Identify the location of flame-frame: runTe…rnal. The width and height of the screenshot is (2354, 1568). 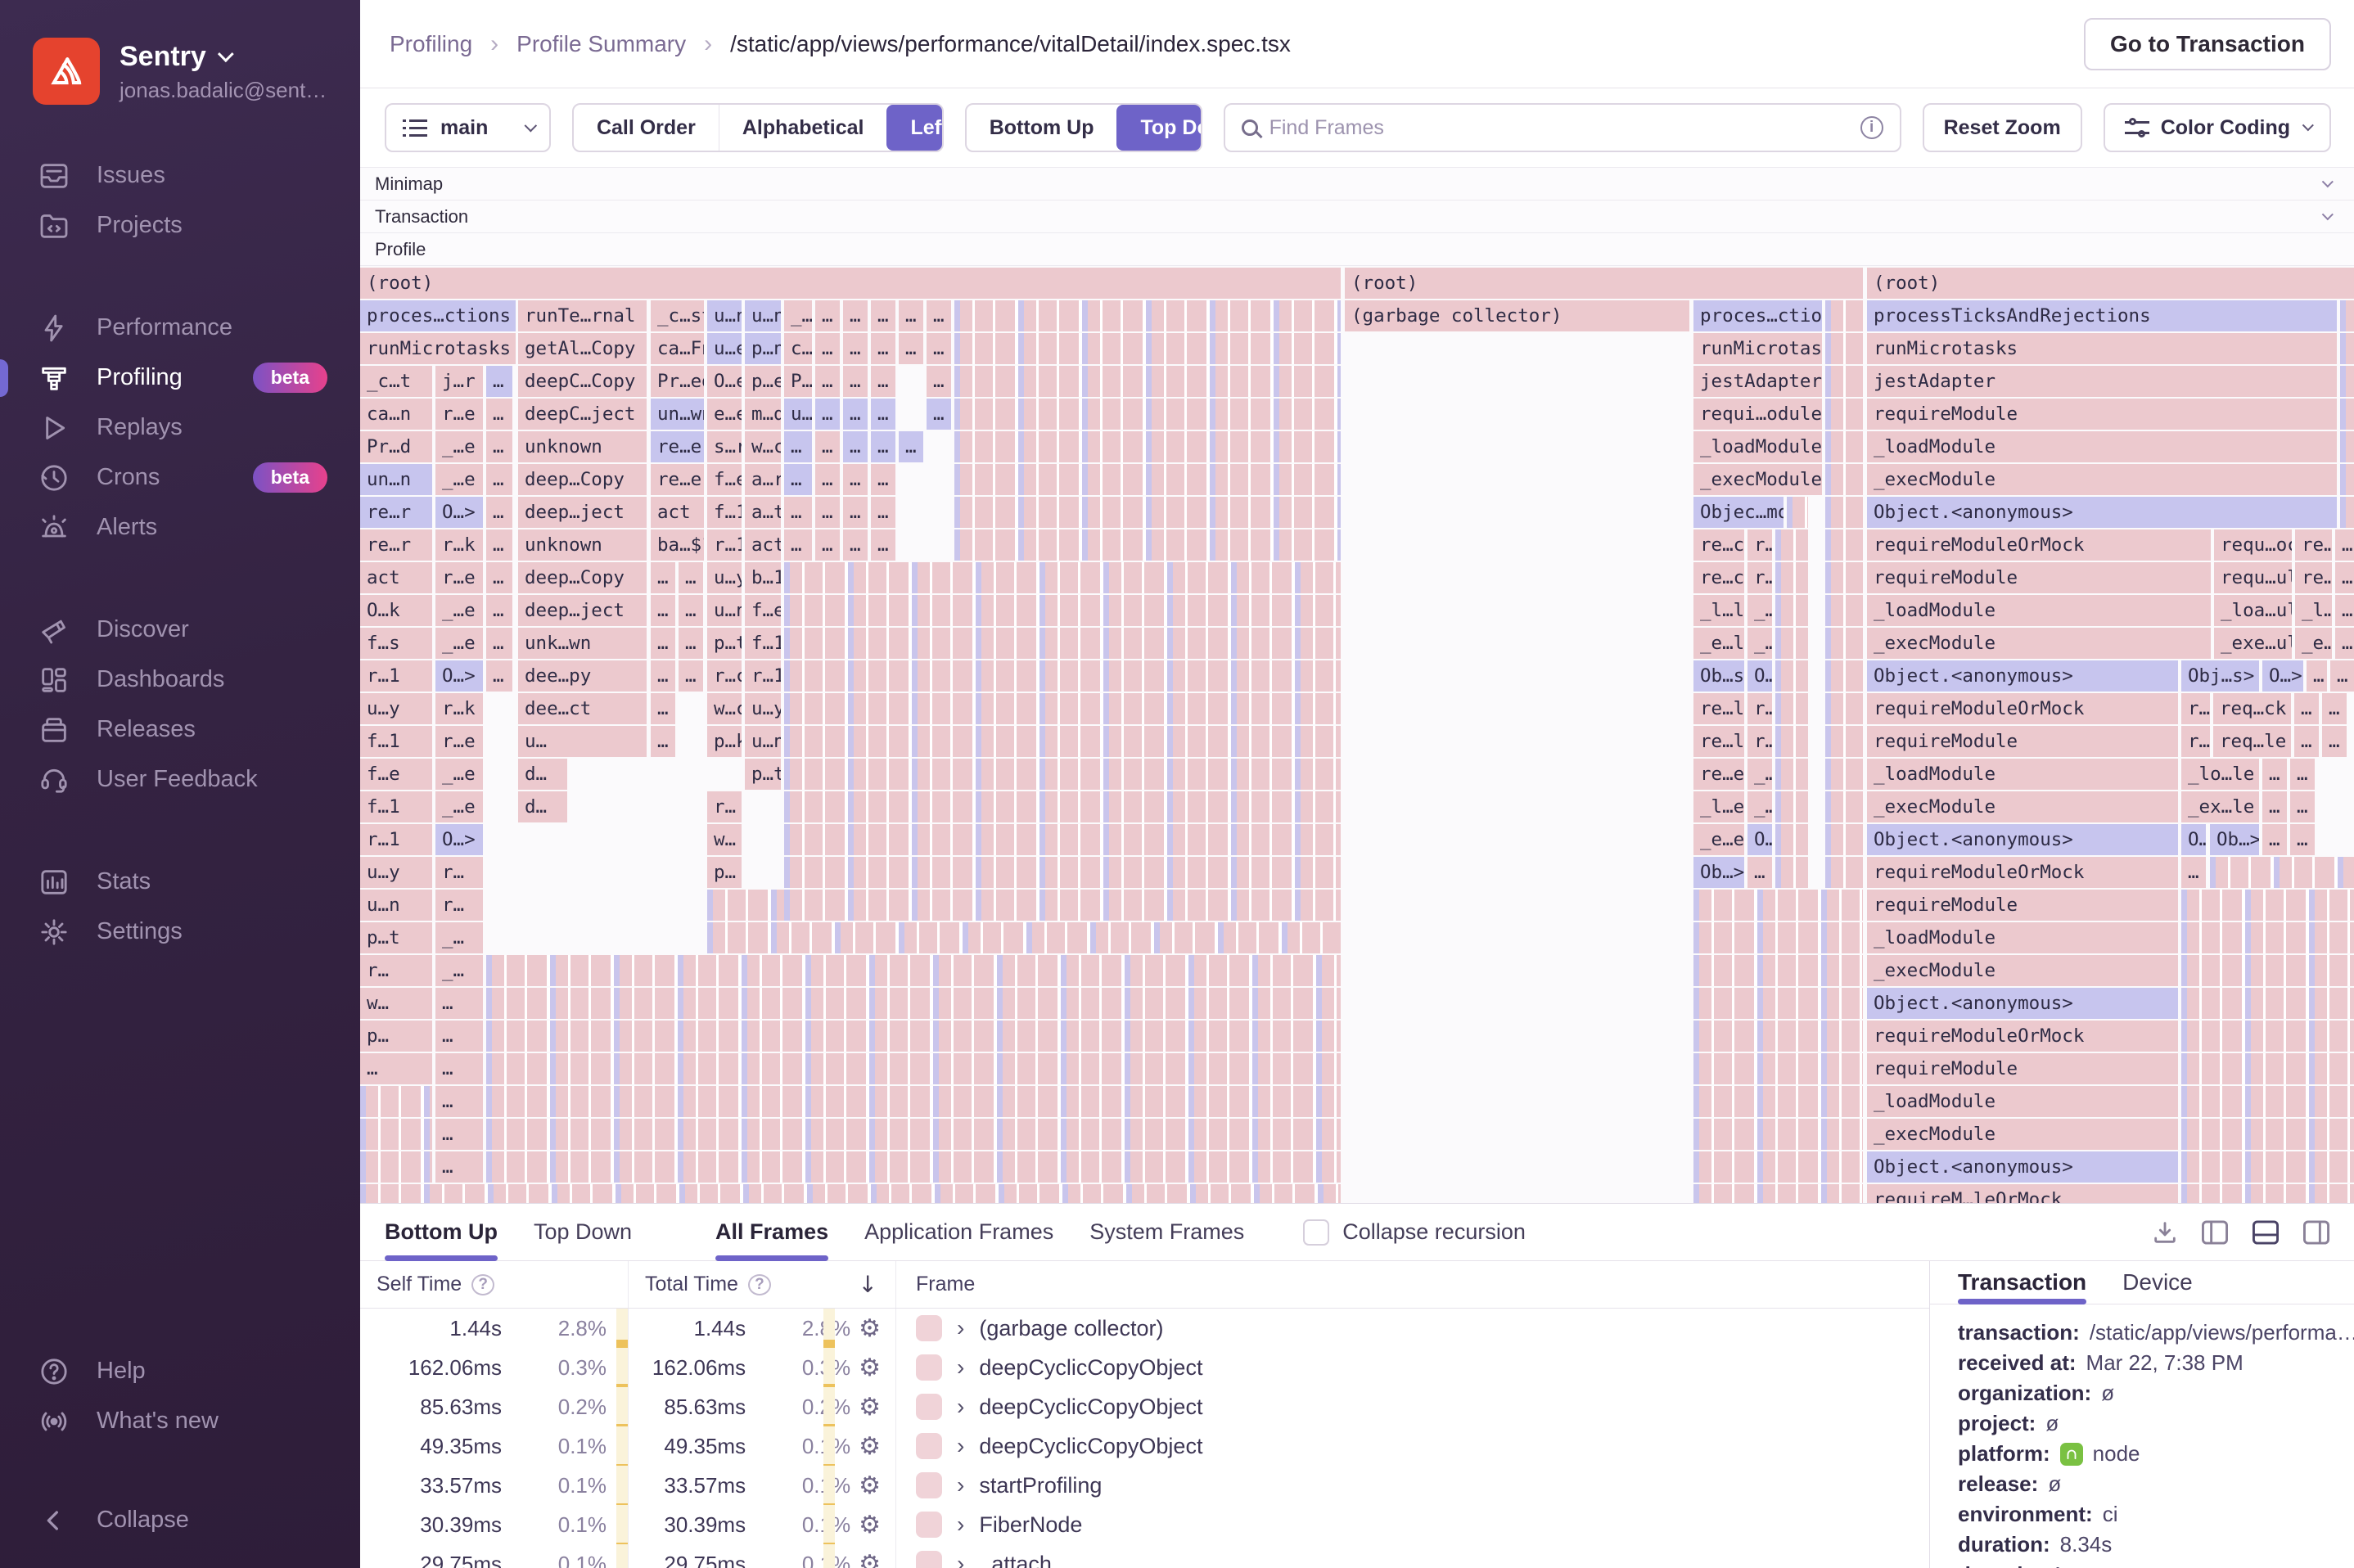
(582, 315).